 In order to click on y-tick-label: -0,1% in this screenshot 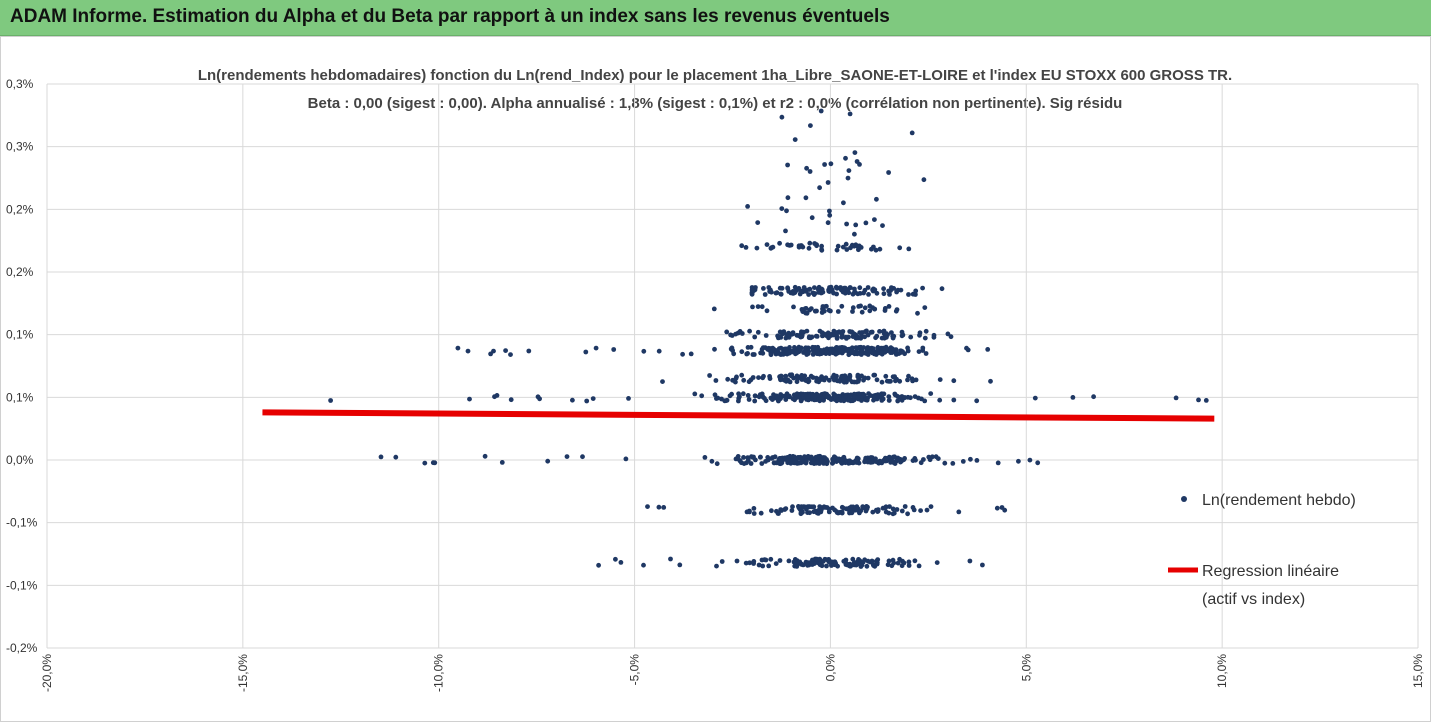, I will do `click(22, 523)`.